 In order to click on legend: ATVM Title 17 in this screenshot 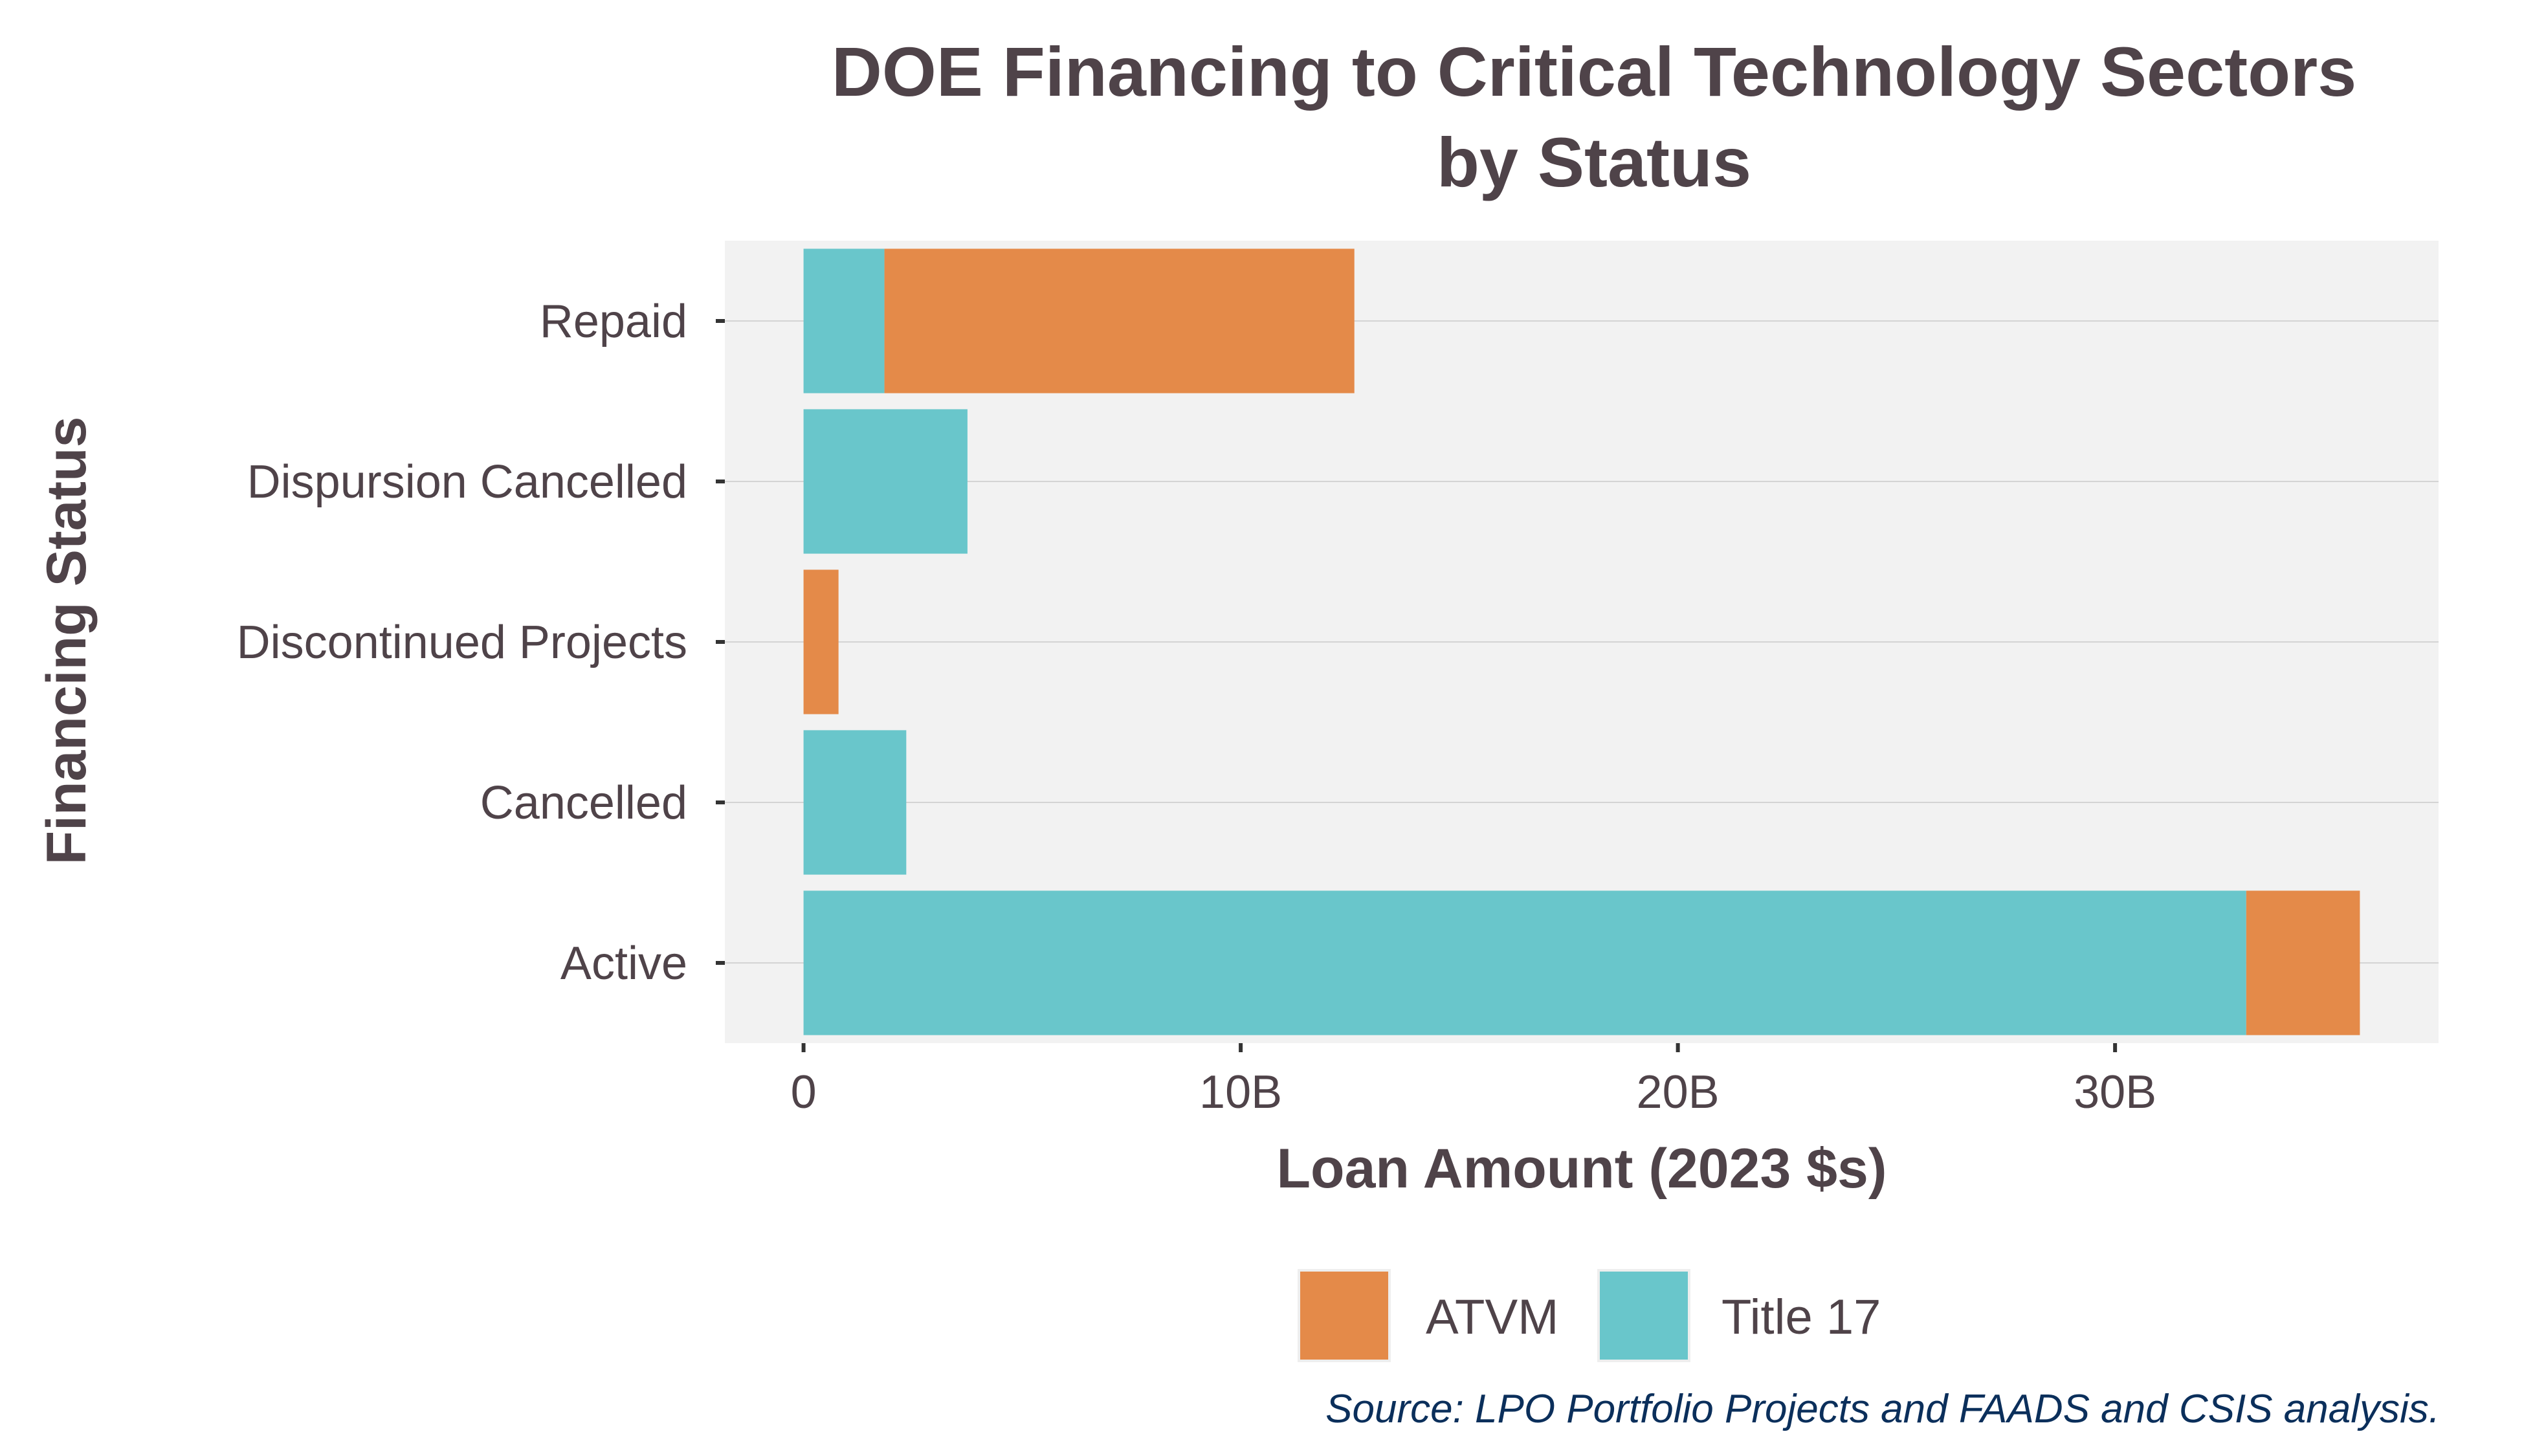, I will do `click(1589, 1315)`.